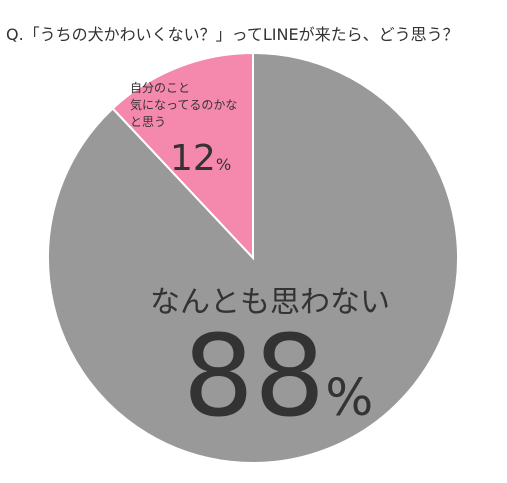 This screenshot has height=483, width=507. Describe the element at coordinates (232, 34) in the screenshot. I see `chart-title: Q.「うちの犬かわいくない？」ってLINEが来たら、どう思う？` at that location.